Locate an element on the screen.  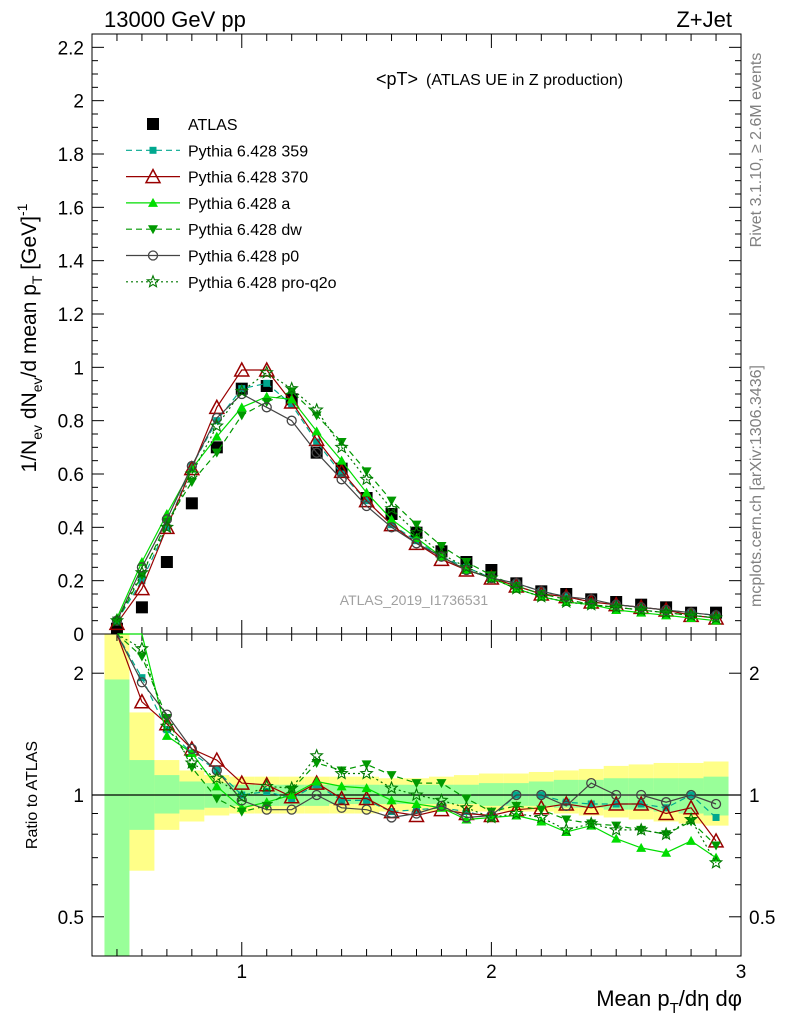
svg-text: 1/Nev dNev/d mean pT [GeV]-1 is located at coordinates (29, 337).